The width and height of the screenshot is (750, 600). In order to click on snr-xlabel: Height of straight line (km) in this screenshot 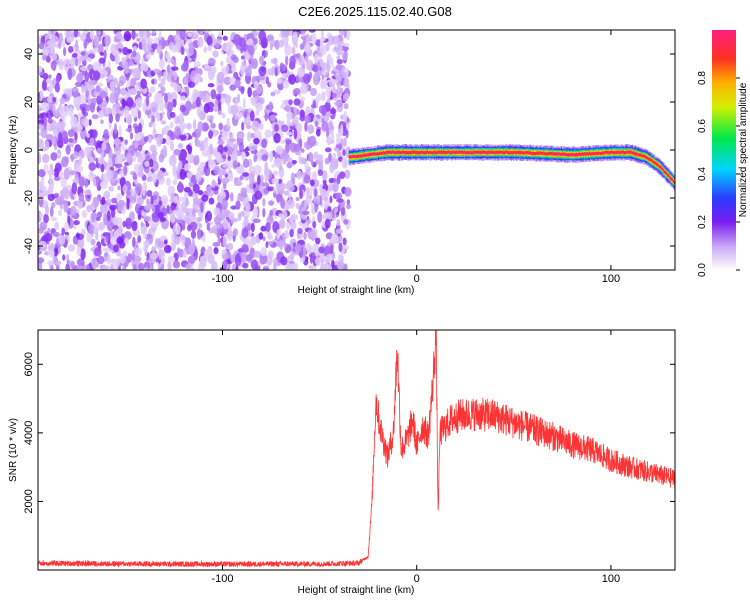, I will do `click(356, 590)`.